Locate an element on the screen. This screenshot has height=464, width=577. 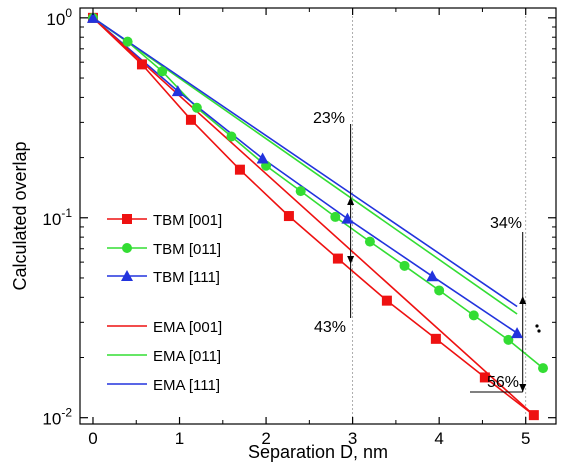
legend-label: TBM [001] is located at coordinates (187, 220).